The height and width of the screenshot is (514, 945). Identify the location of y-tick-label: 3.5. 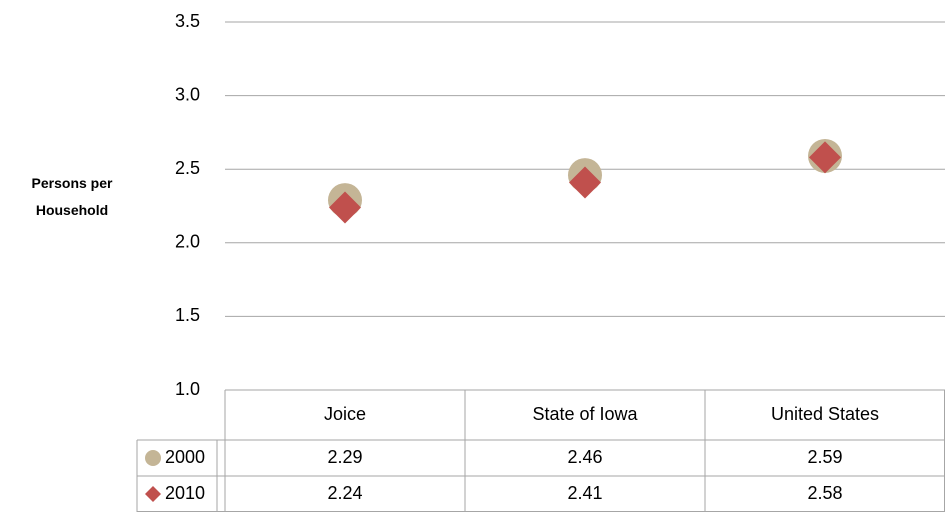
(187, 21).